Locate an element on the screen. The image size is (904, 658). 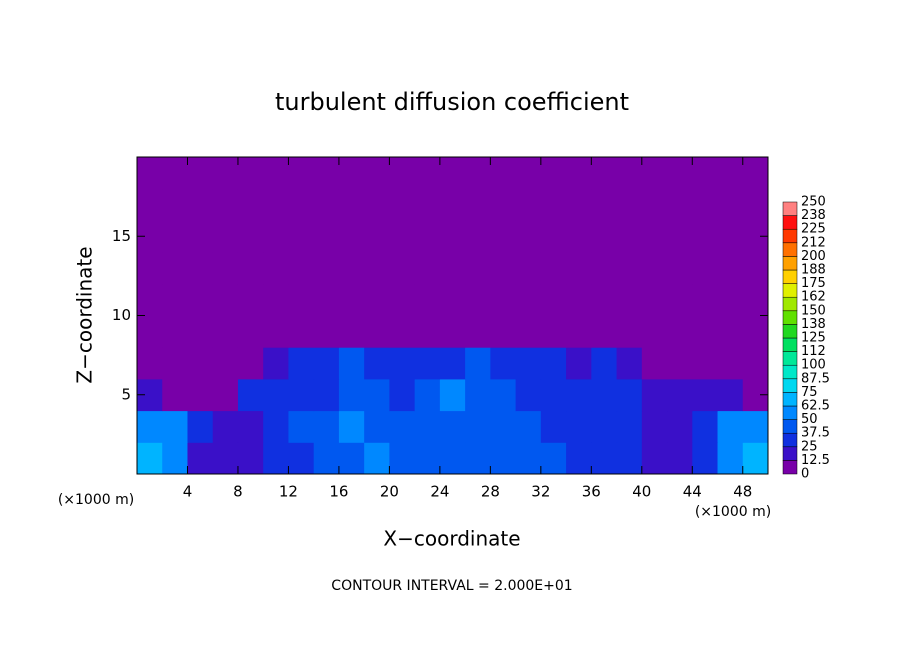
x-tick-label: 44 is located at coordinates (692, 492).